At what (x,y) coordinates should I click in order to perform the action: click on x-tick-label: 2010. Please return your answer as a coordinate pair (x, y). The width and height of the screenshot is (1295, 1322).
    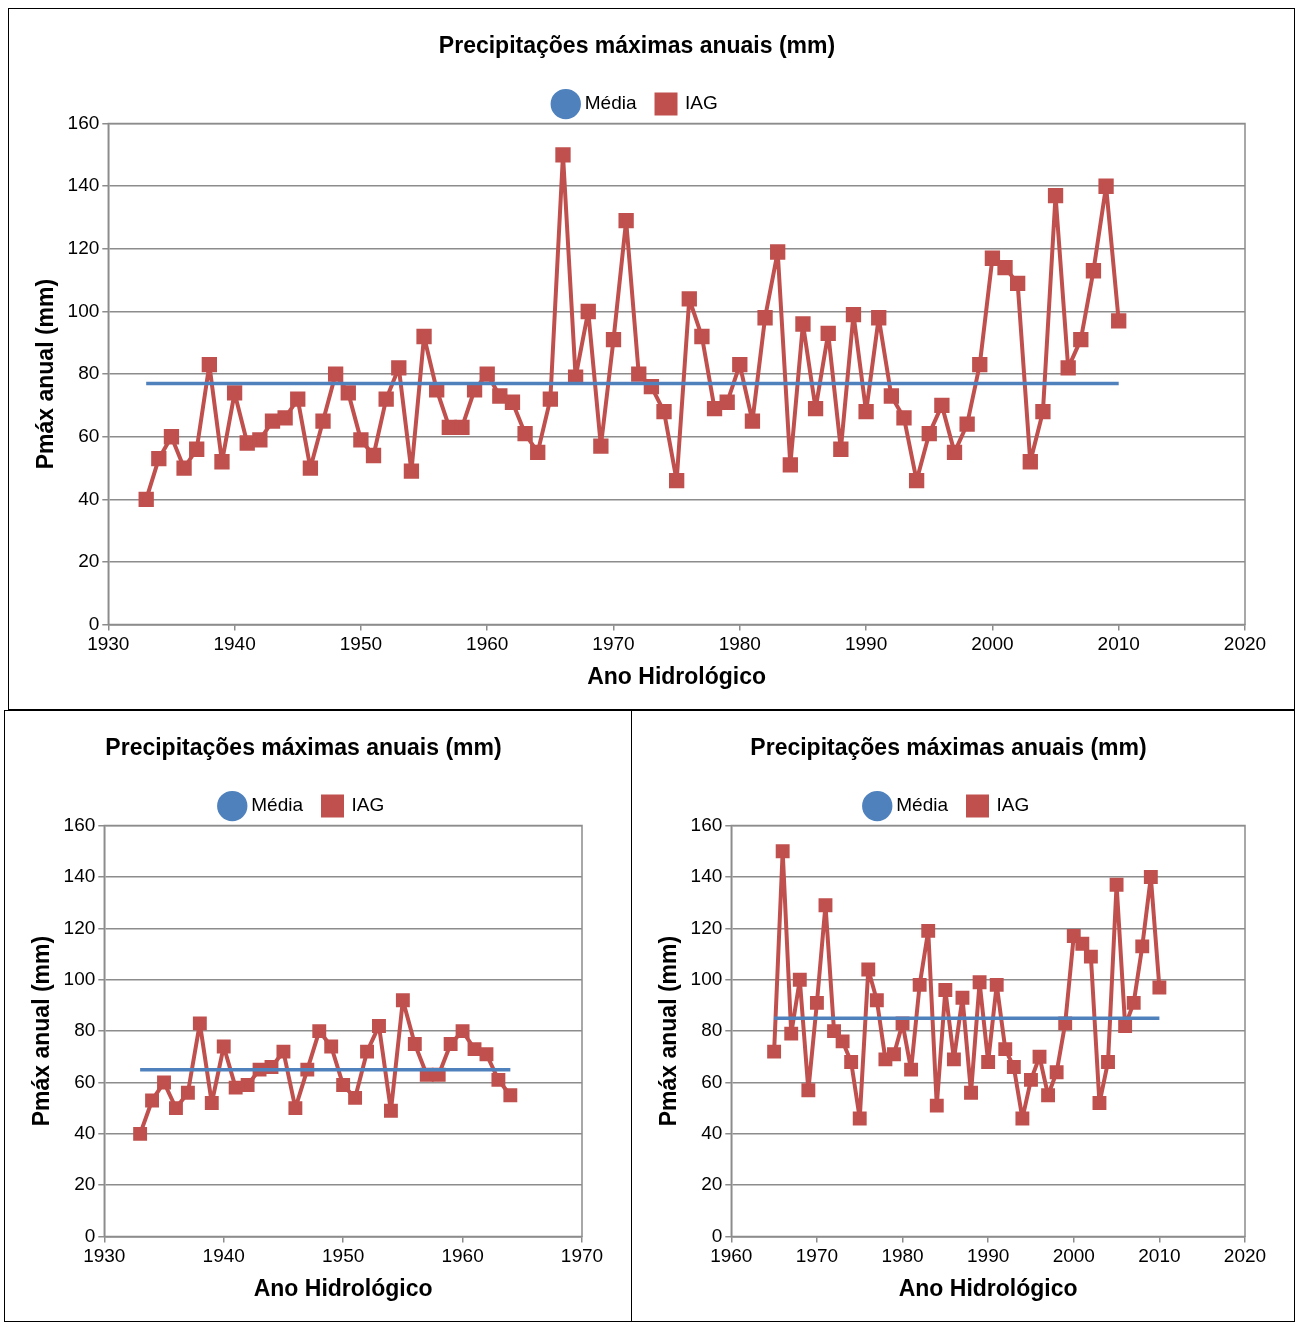
    Looking at the image, I should click on (1118, 644).